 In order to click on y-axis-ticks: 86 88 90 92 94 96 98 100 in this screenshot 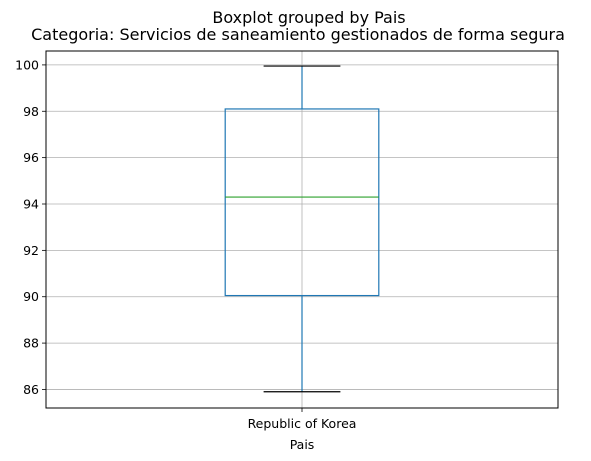, I will do `click(30, 227)`.